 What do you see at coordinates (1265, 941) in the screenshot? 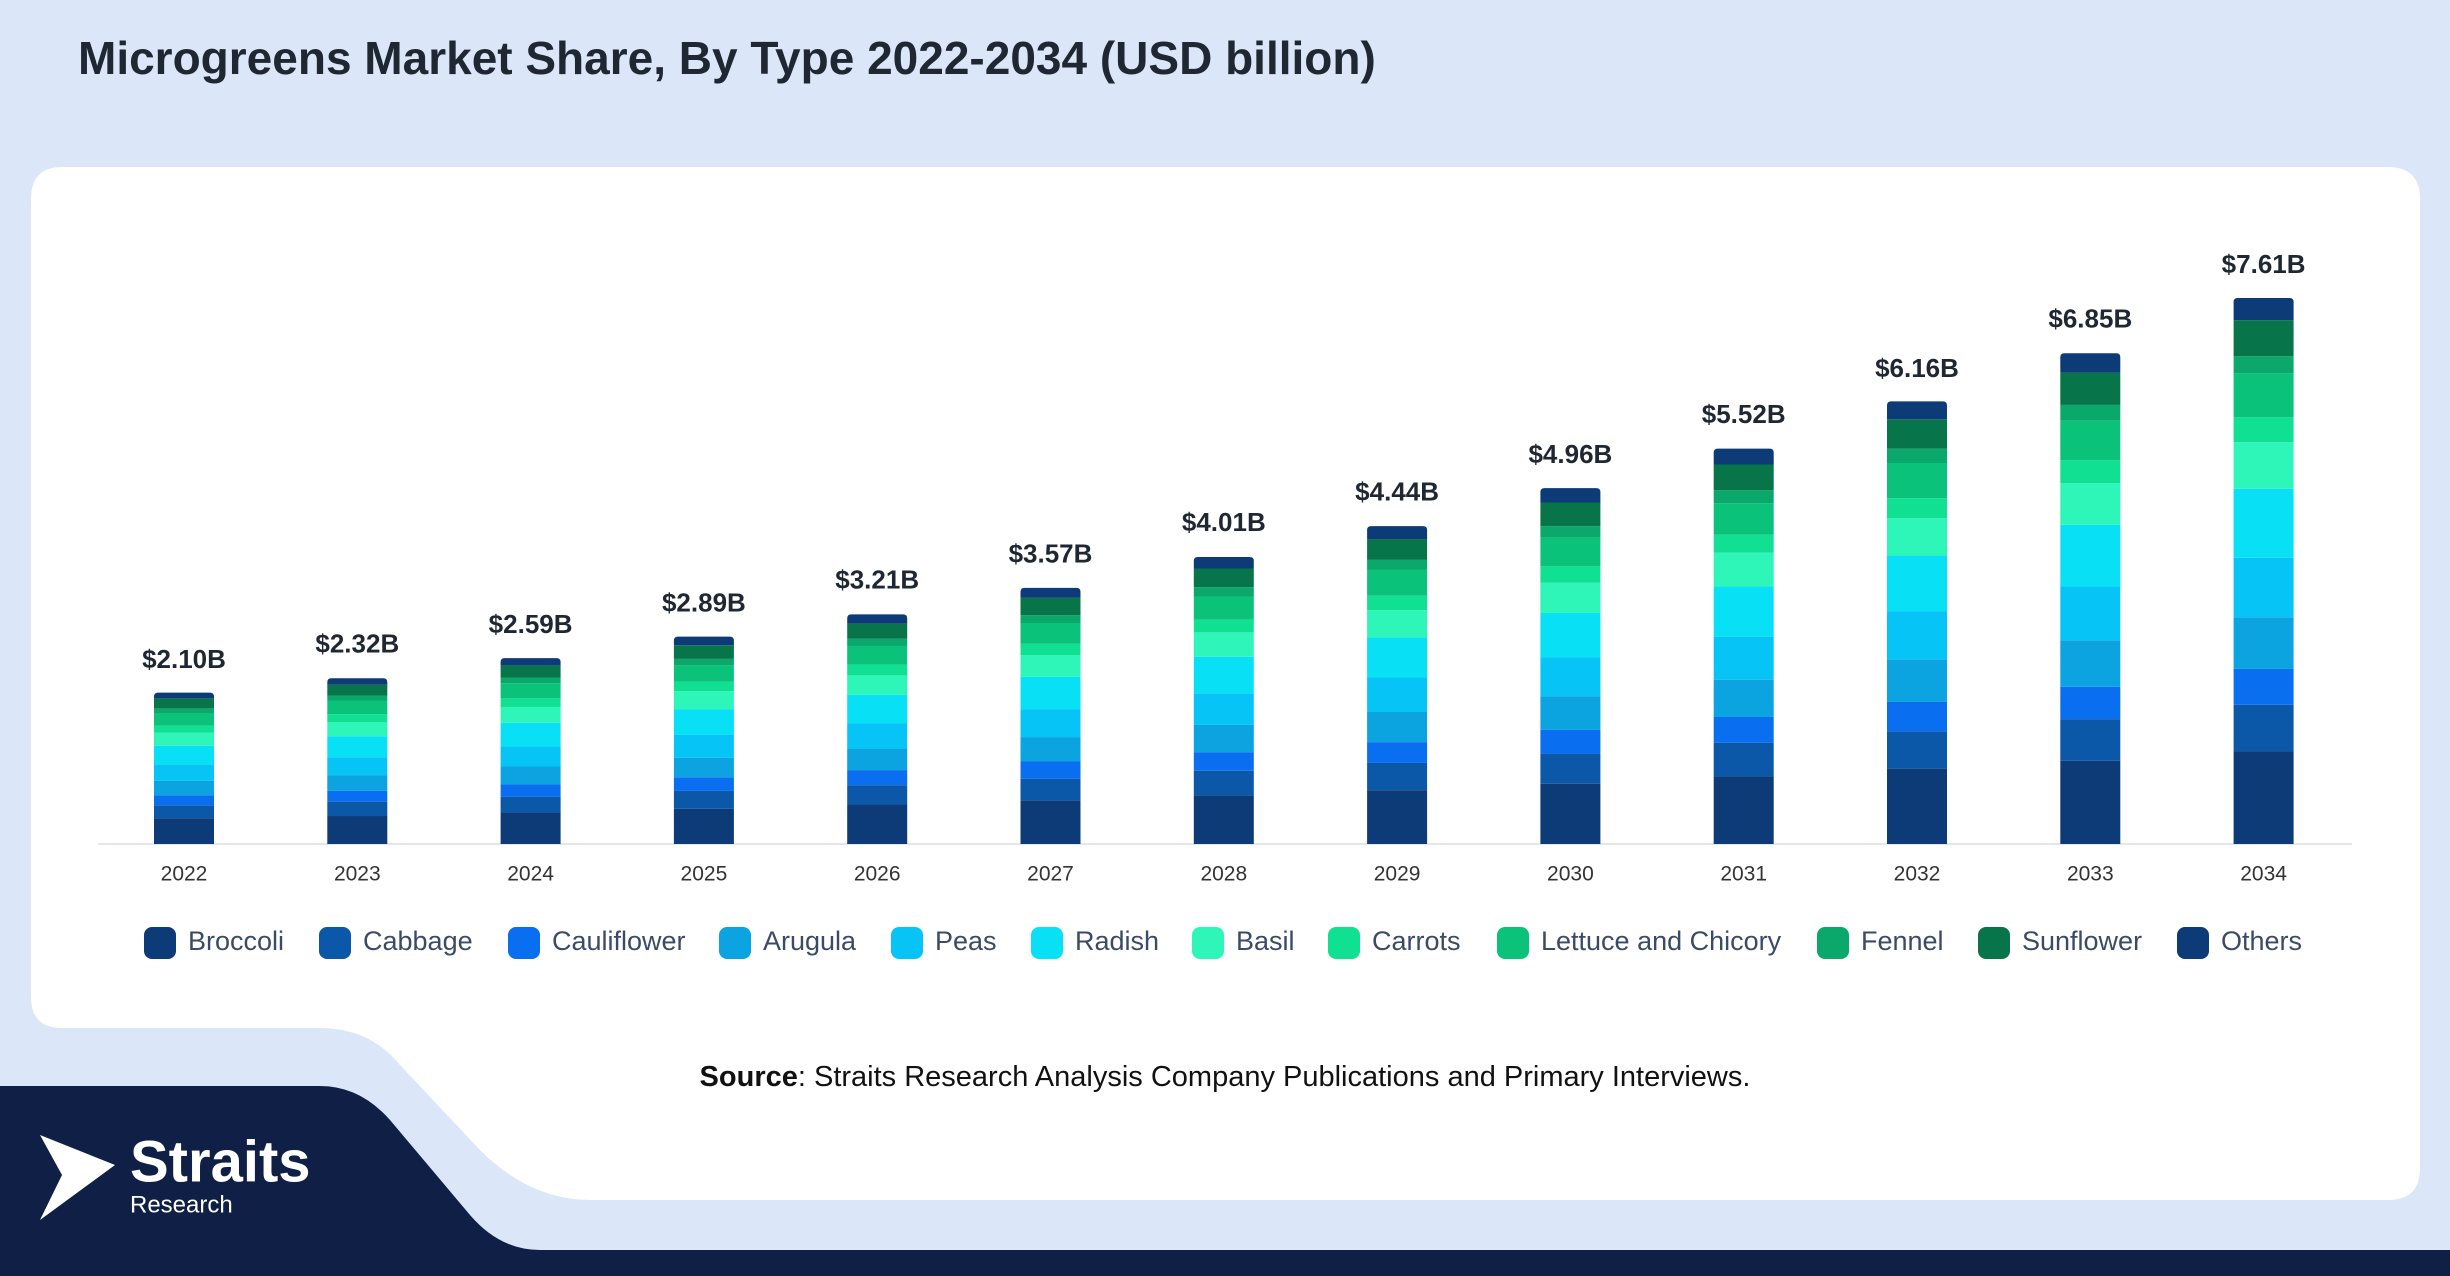
I see `legend-label: Basil` at bounding box center [1265, 941].